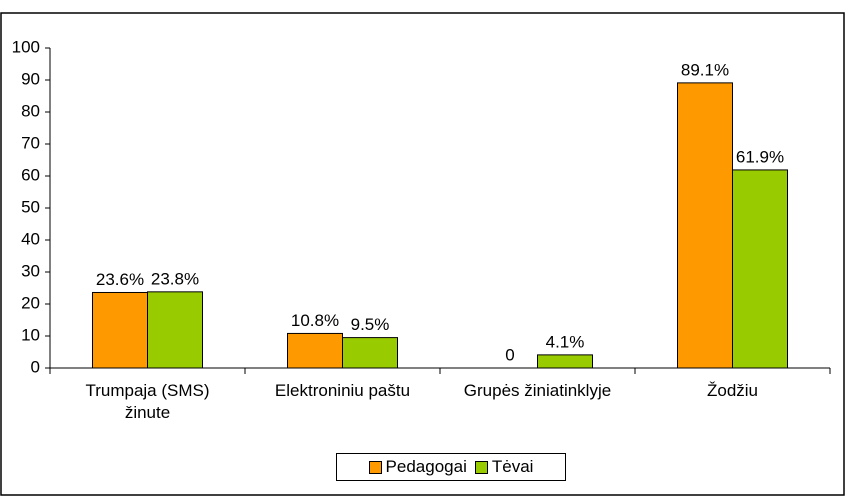  What do you see at coordinates (732, 390) in the screenshot?
I see `x-tick-label: Žodžiu` at bounding box center [732, 390].